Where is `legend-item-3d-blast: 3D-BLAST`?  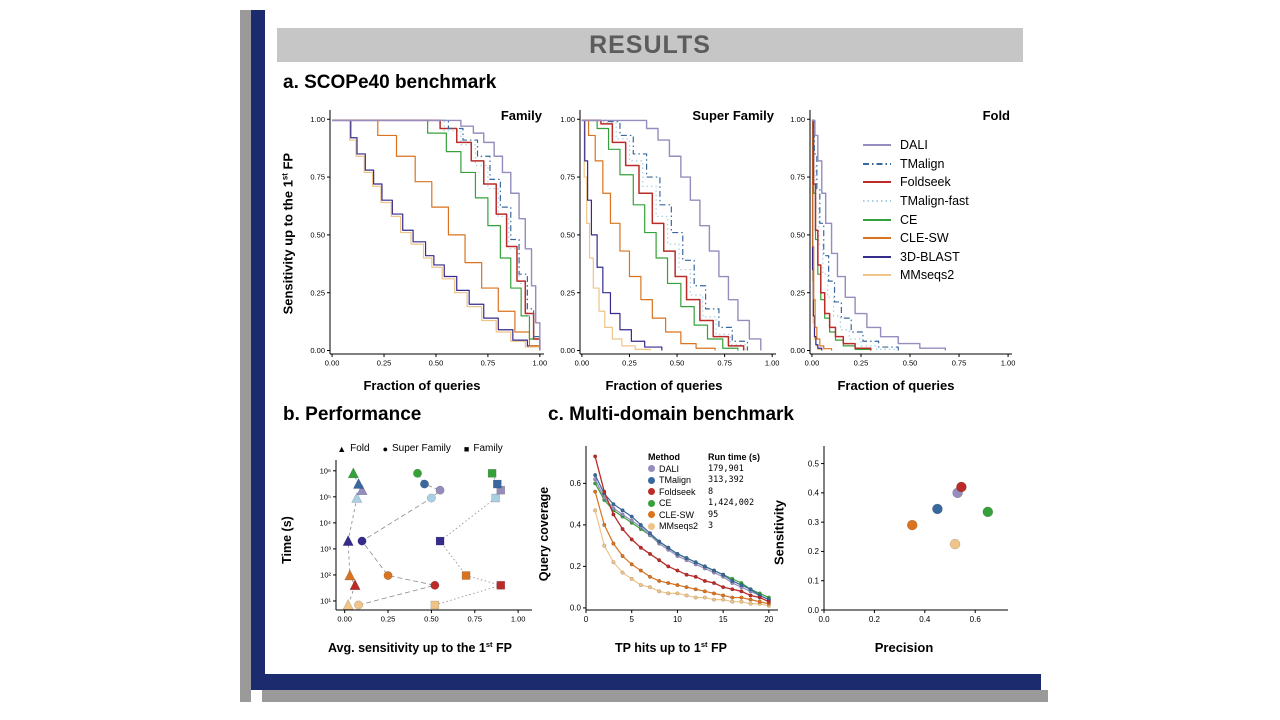
legend-item-3d-blast: 3D-BLAST is located at coordinates (915, 257).